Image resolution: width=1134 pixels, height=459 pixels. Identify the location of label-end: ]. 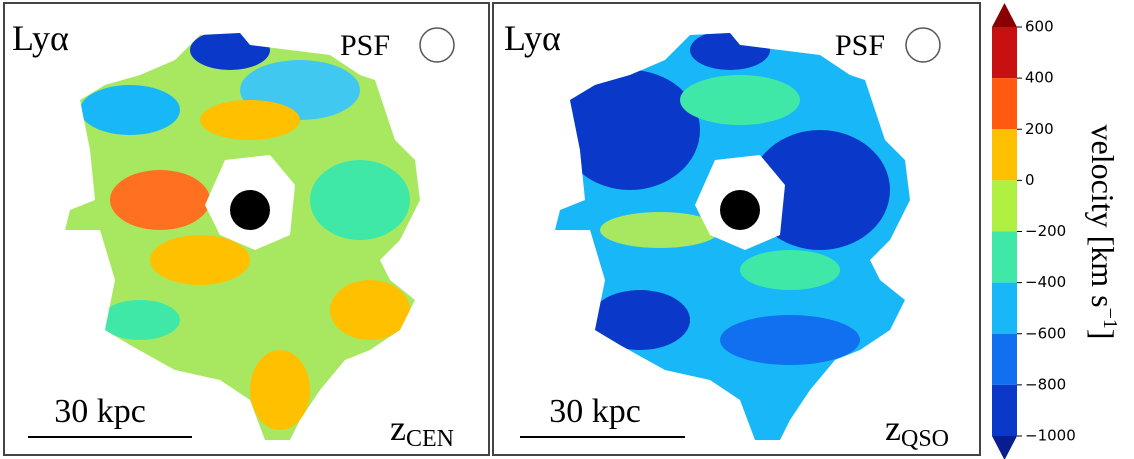
(1103, 334).